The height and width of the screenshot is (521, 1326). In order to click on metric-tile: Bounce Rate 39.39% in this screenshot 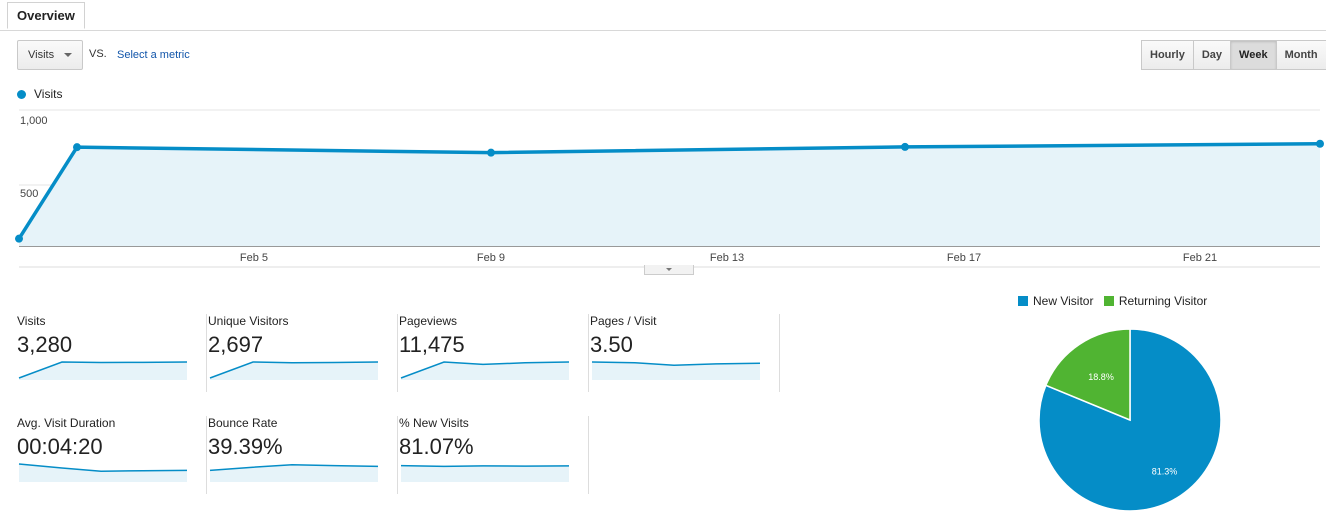, I will do `click(303, 456)`.